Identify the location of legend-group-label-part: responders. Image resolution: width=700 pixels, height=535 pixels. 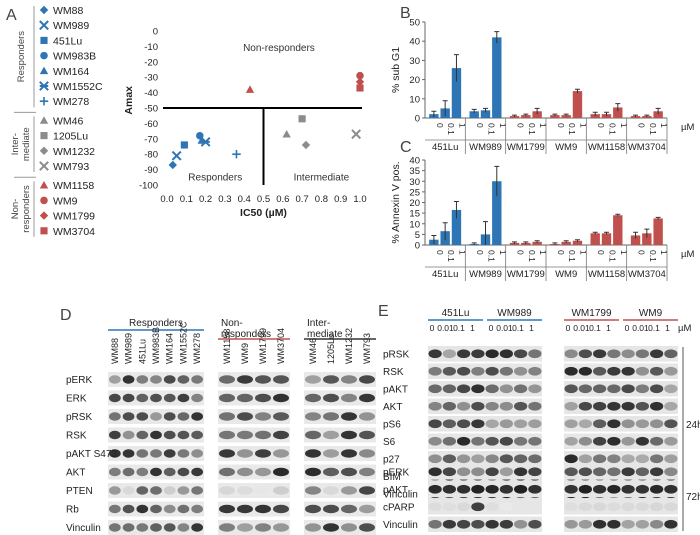
(26, 209).